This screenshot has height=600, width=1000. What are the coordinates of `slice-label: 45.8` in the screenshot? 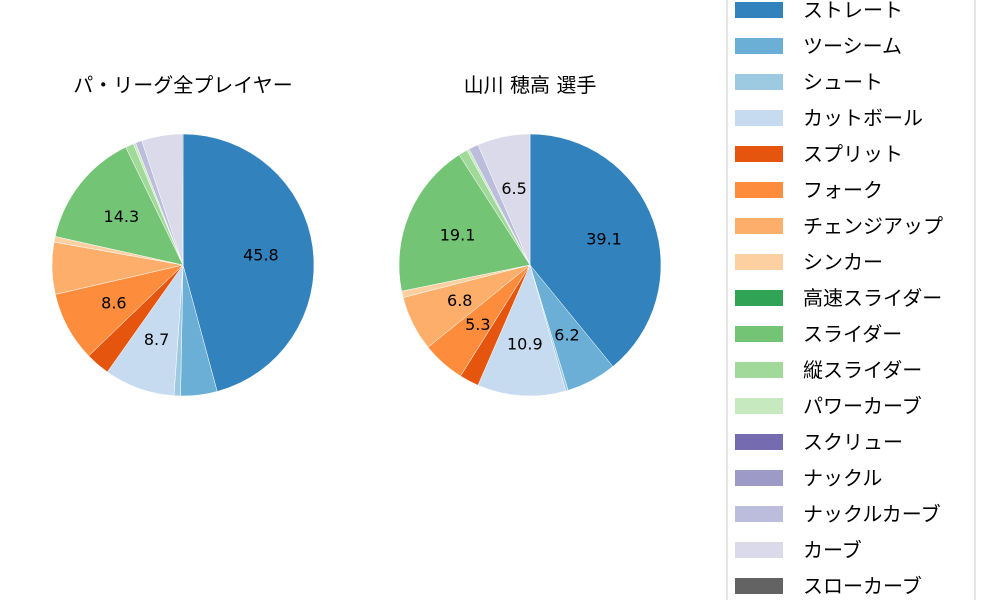 It's located at (261, 255).